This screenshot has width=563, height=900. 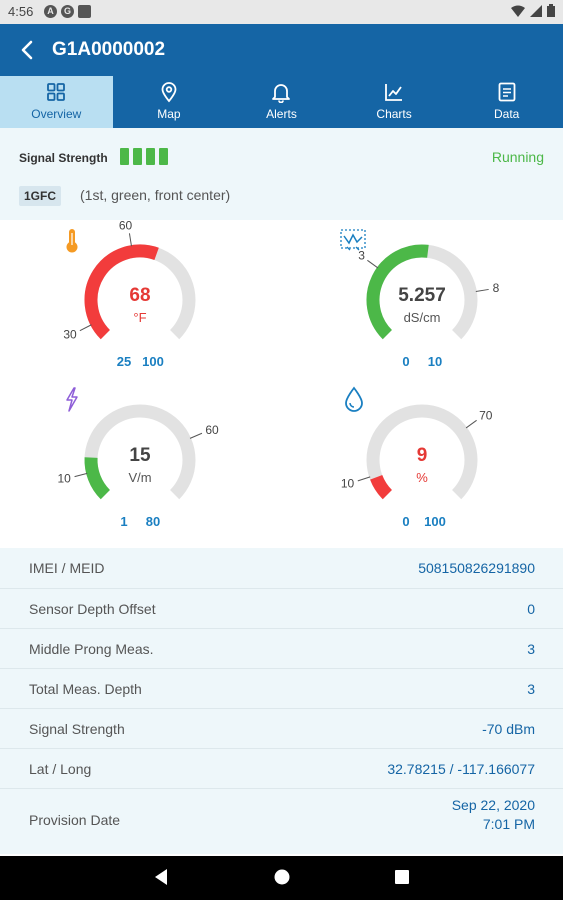 I want to click on detail-key: Lat / Long, so click(x=60, y=769).